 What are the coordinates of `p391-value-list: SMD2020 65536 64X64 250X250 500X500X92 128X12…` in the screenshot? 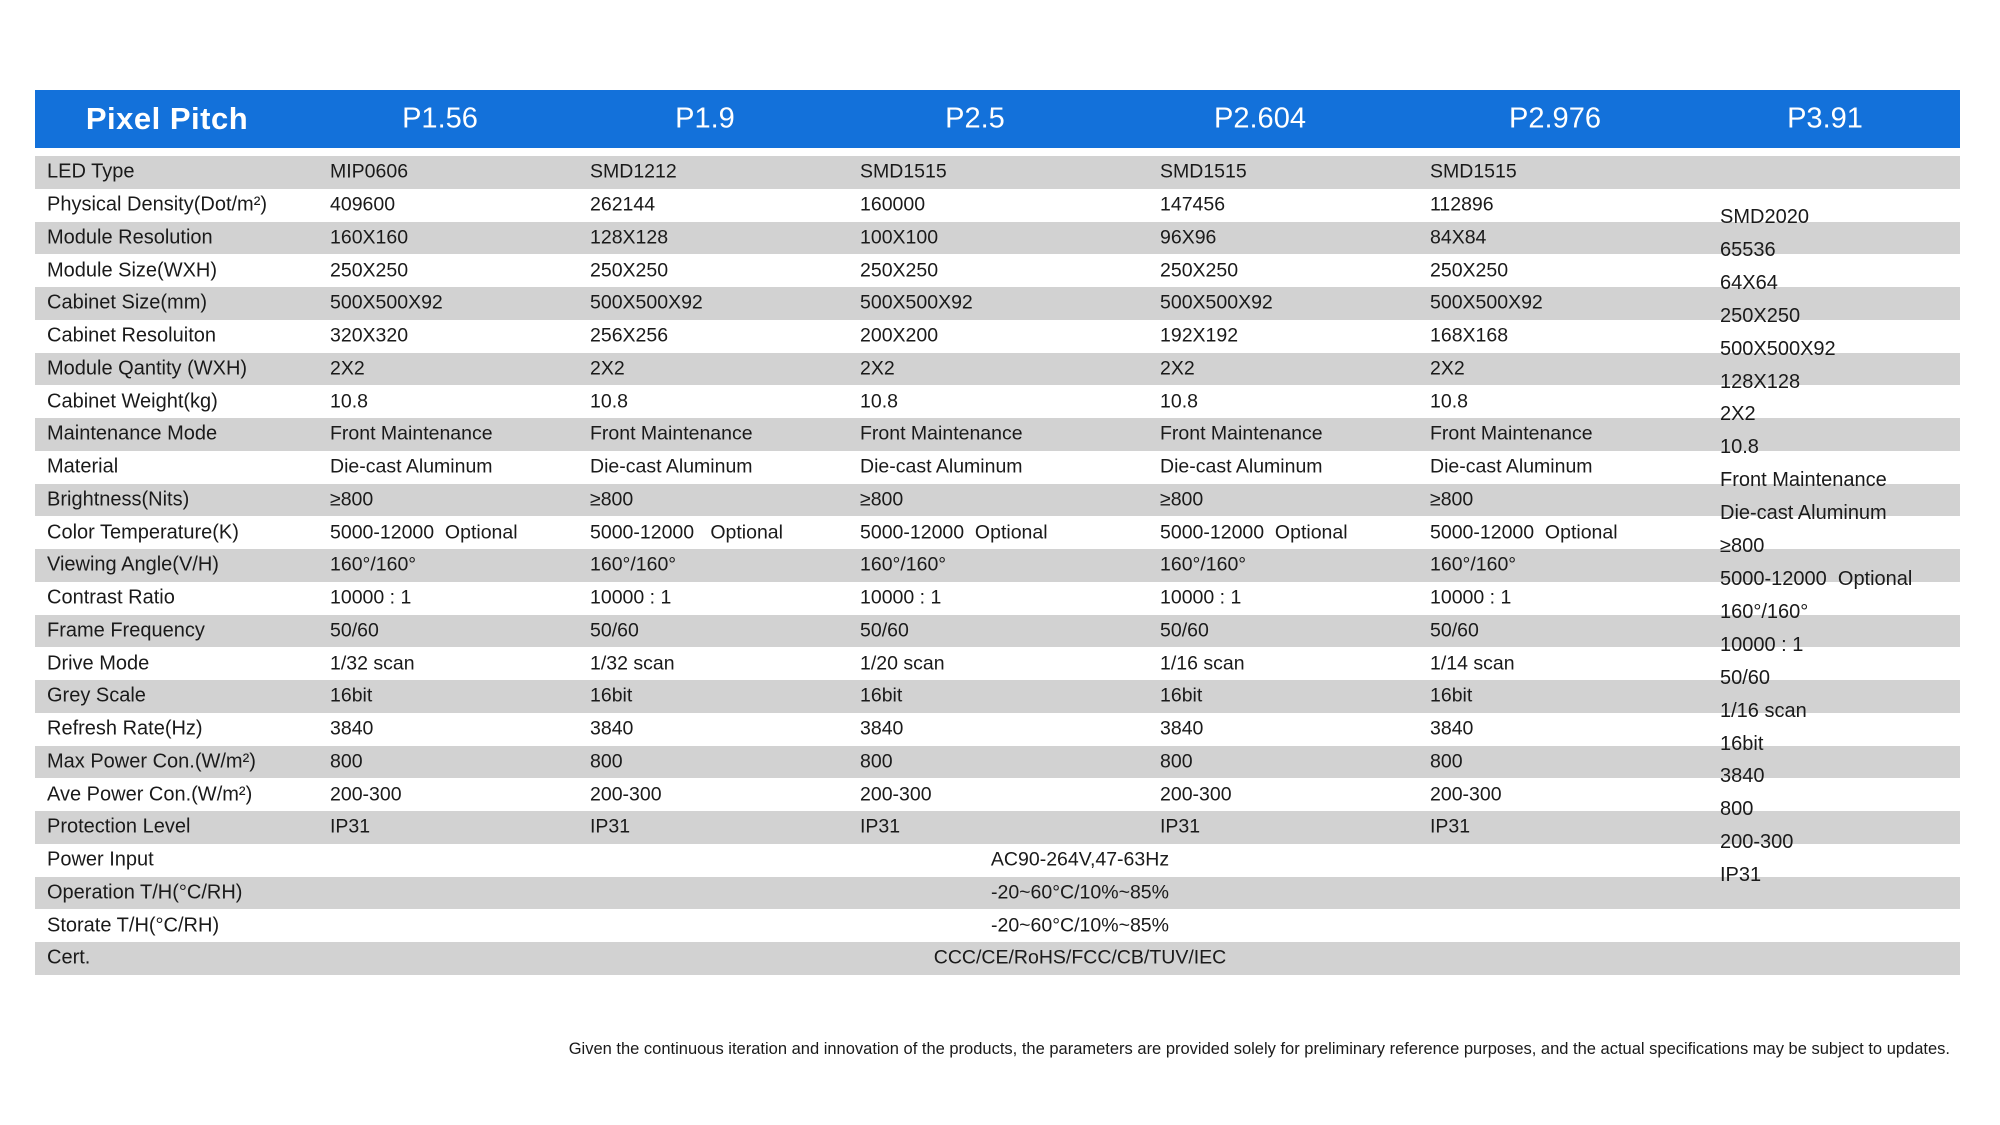 It's located at (1816, 546).